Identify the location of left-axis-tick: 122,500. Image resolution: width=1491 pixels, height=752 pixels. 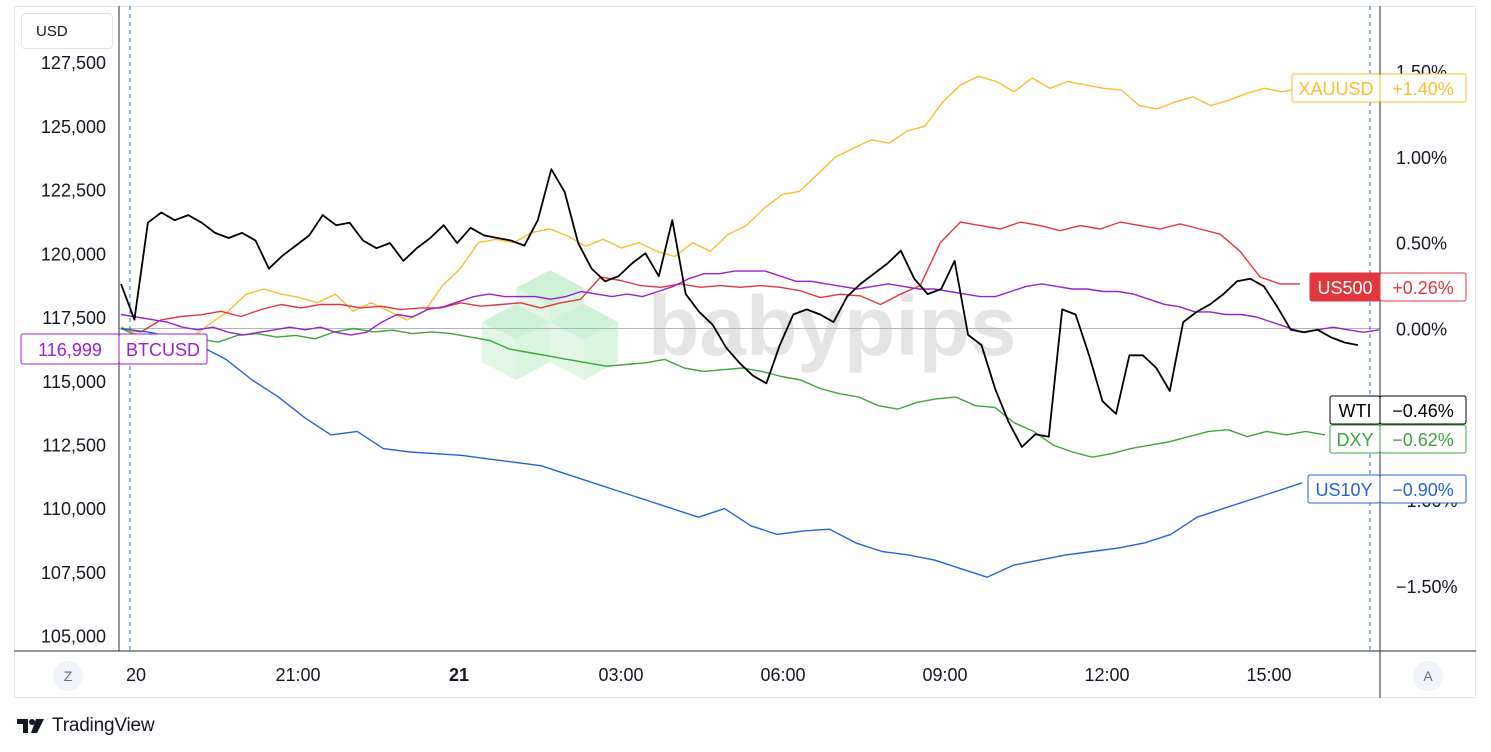
(73, 191).